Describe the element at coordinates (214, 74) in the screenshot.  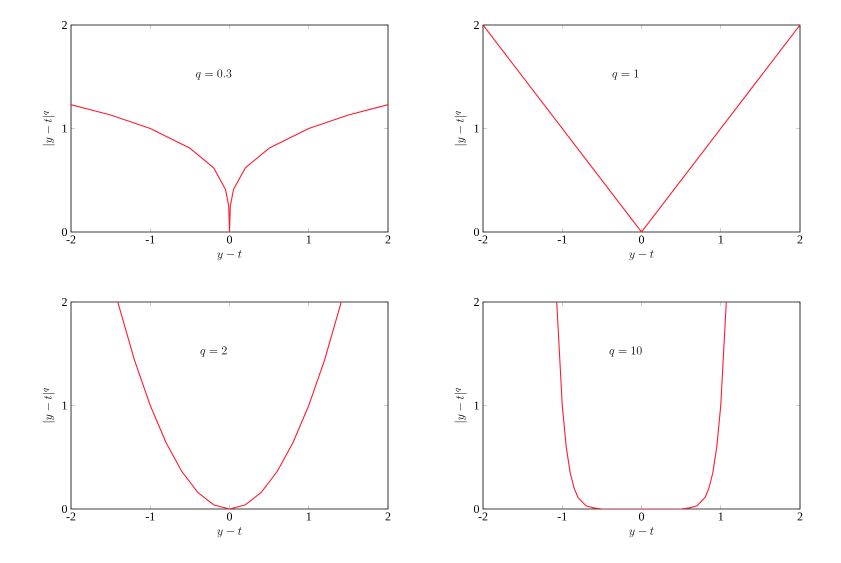
I see `annotation: $q=0.3$` at that location.